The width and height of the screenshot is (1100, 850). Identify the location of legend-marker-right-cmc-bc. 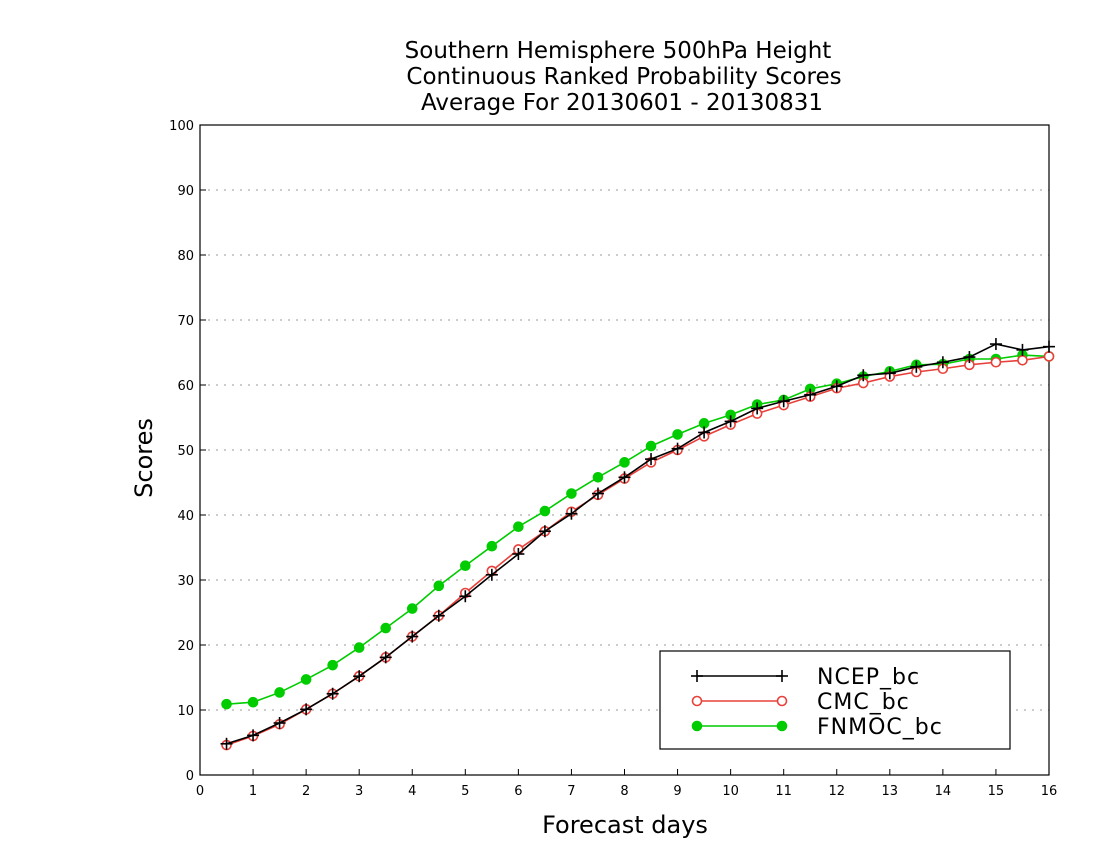
(782, 701).